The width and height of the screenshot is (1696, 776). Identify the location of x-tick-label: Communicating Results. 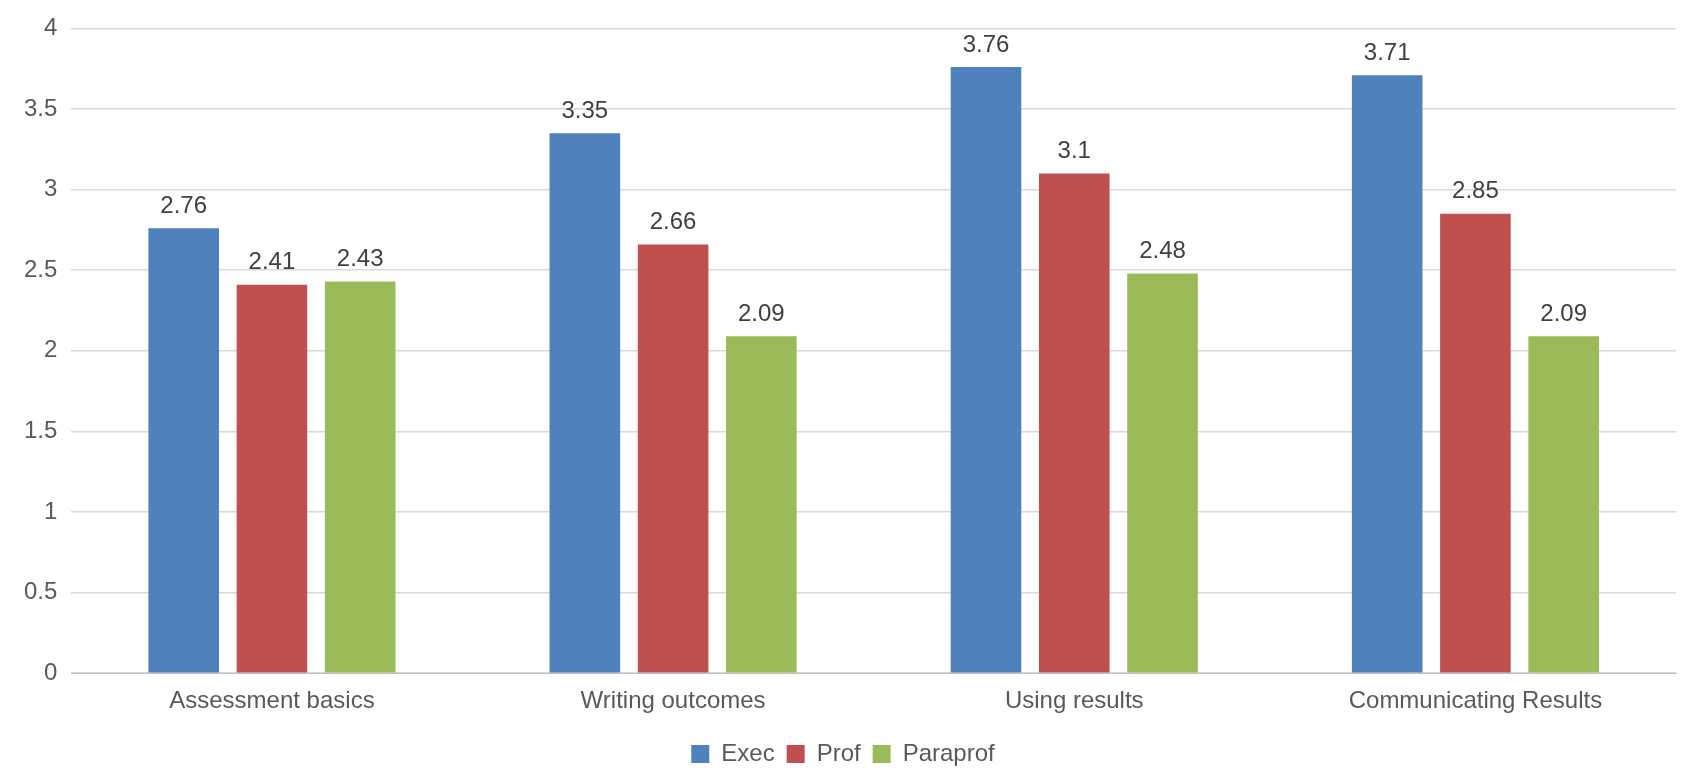
(1475, 700).